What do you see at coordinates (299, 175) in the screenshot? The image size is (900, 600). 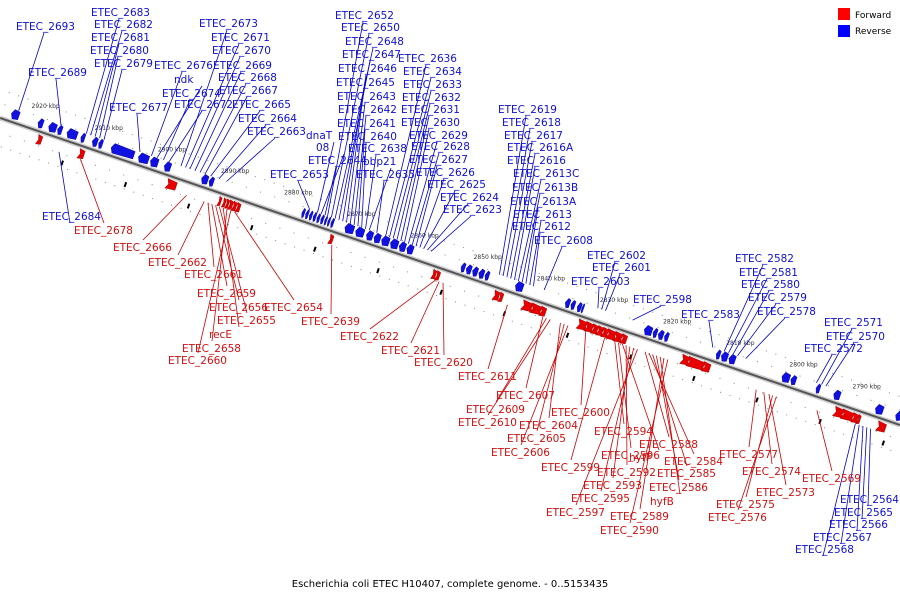 I see `reverse-gene-label: ETEC_2653` at bounding box center [299, 175].